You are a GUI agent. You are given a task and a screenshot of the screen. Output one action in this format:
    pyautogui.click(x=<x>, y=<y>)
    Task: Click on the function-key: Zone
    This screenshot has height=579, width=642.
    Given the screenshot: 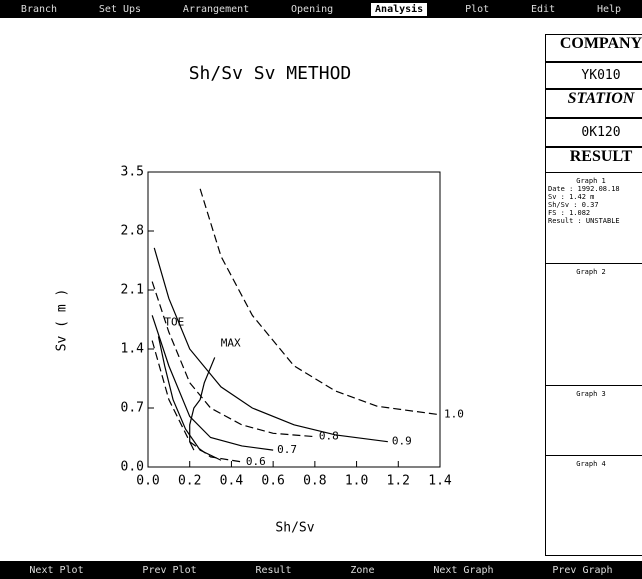 What is the action you would take?
    pyautogui.click(x=362, y=570)
    